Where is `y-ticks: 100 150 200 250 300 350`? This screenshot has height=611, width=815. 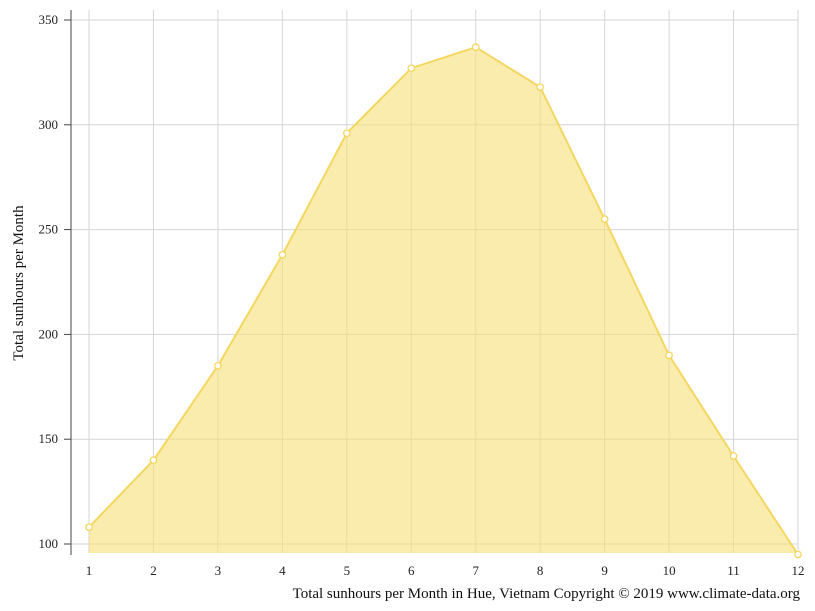 y-ticks: 100 150 200 250 300 350 is located at coordinates (55, 281).